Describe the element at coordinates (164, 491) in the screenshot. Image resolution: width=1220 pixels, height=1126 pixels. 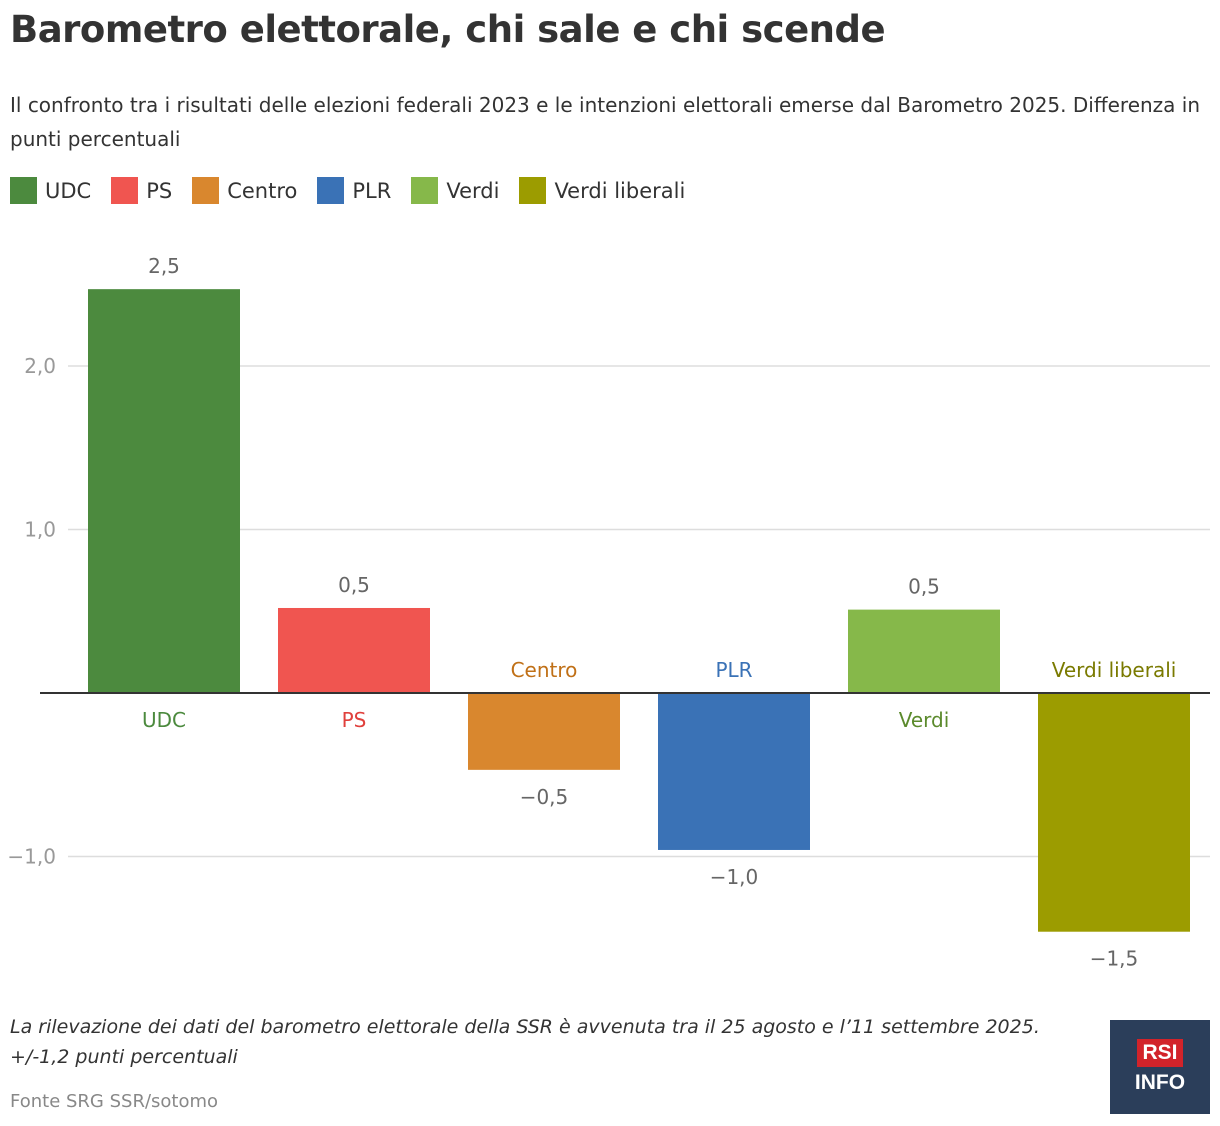
I see `bar-udc` at that location.